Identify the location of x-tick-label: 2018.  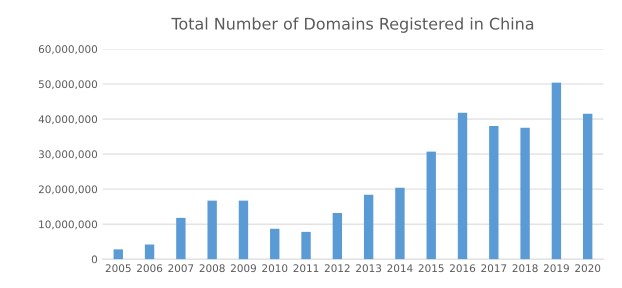
(525, 268).